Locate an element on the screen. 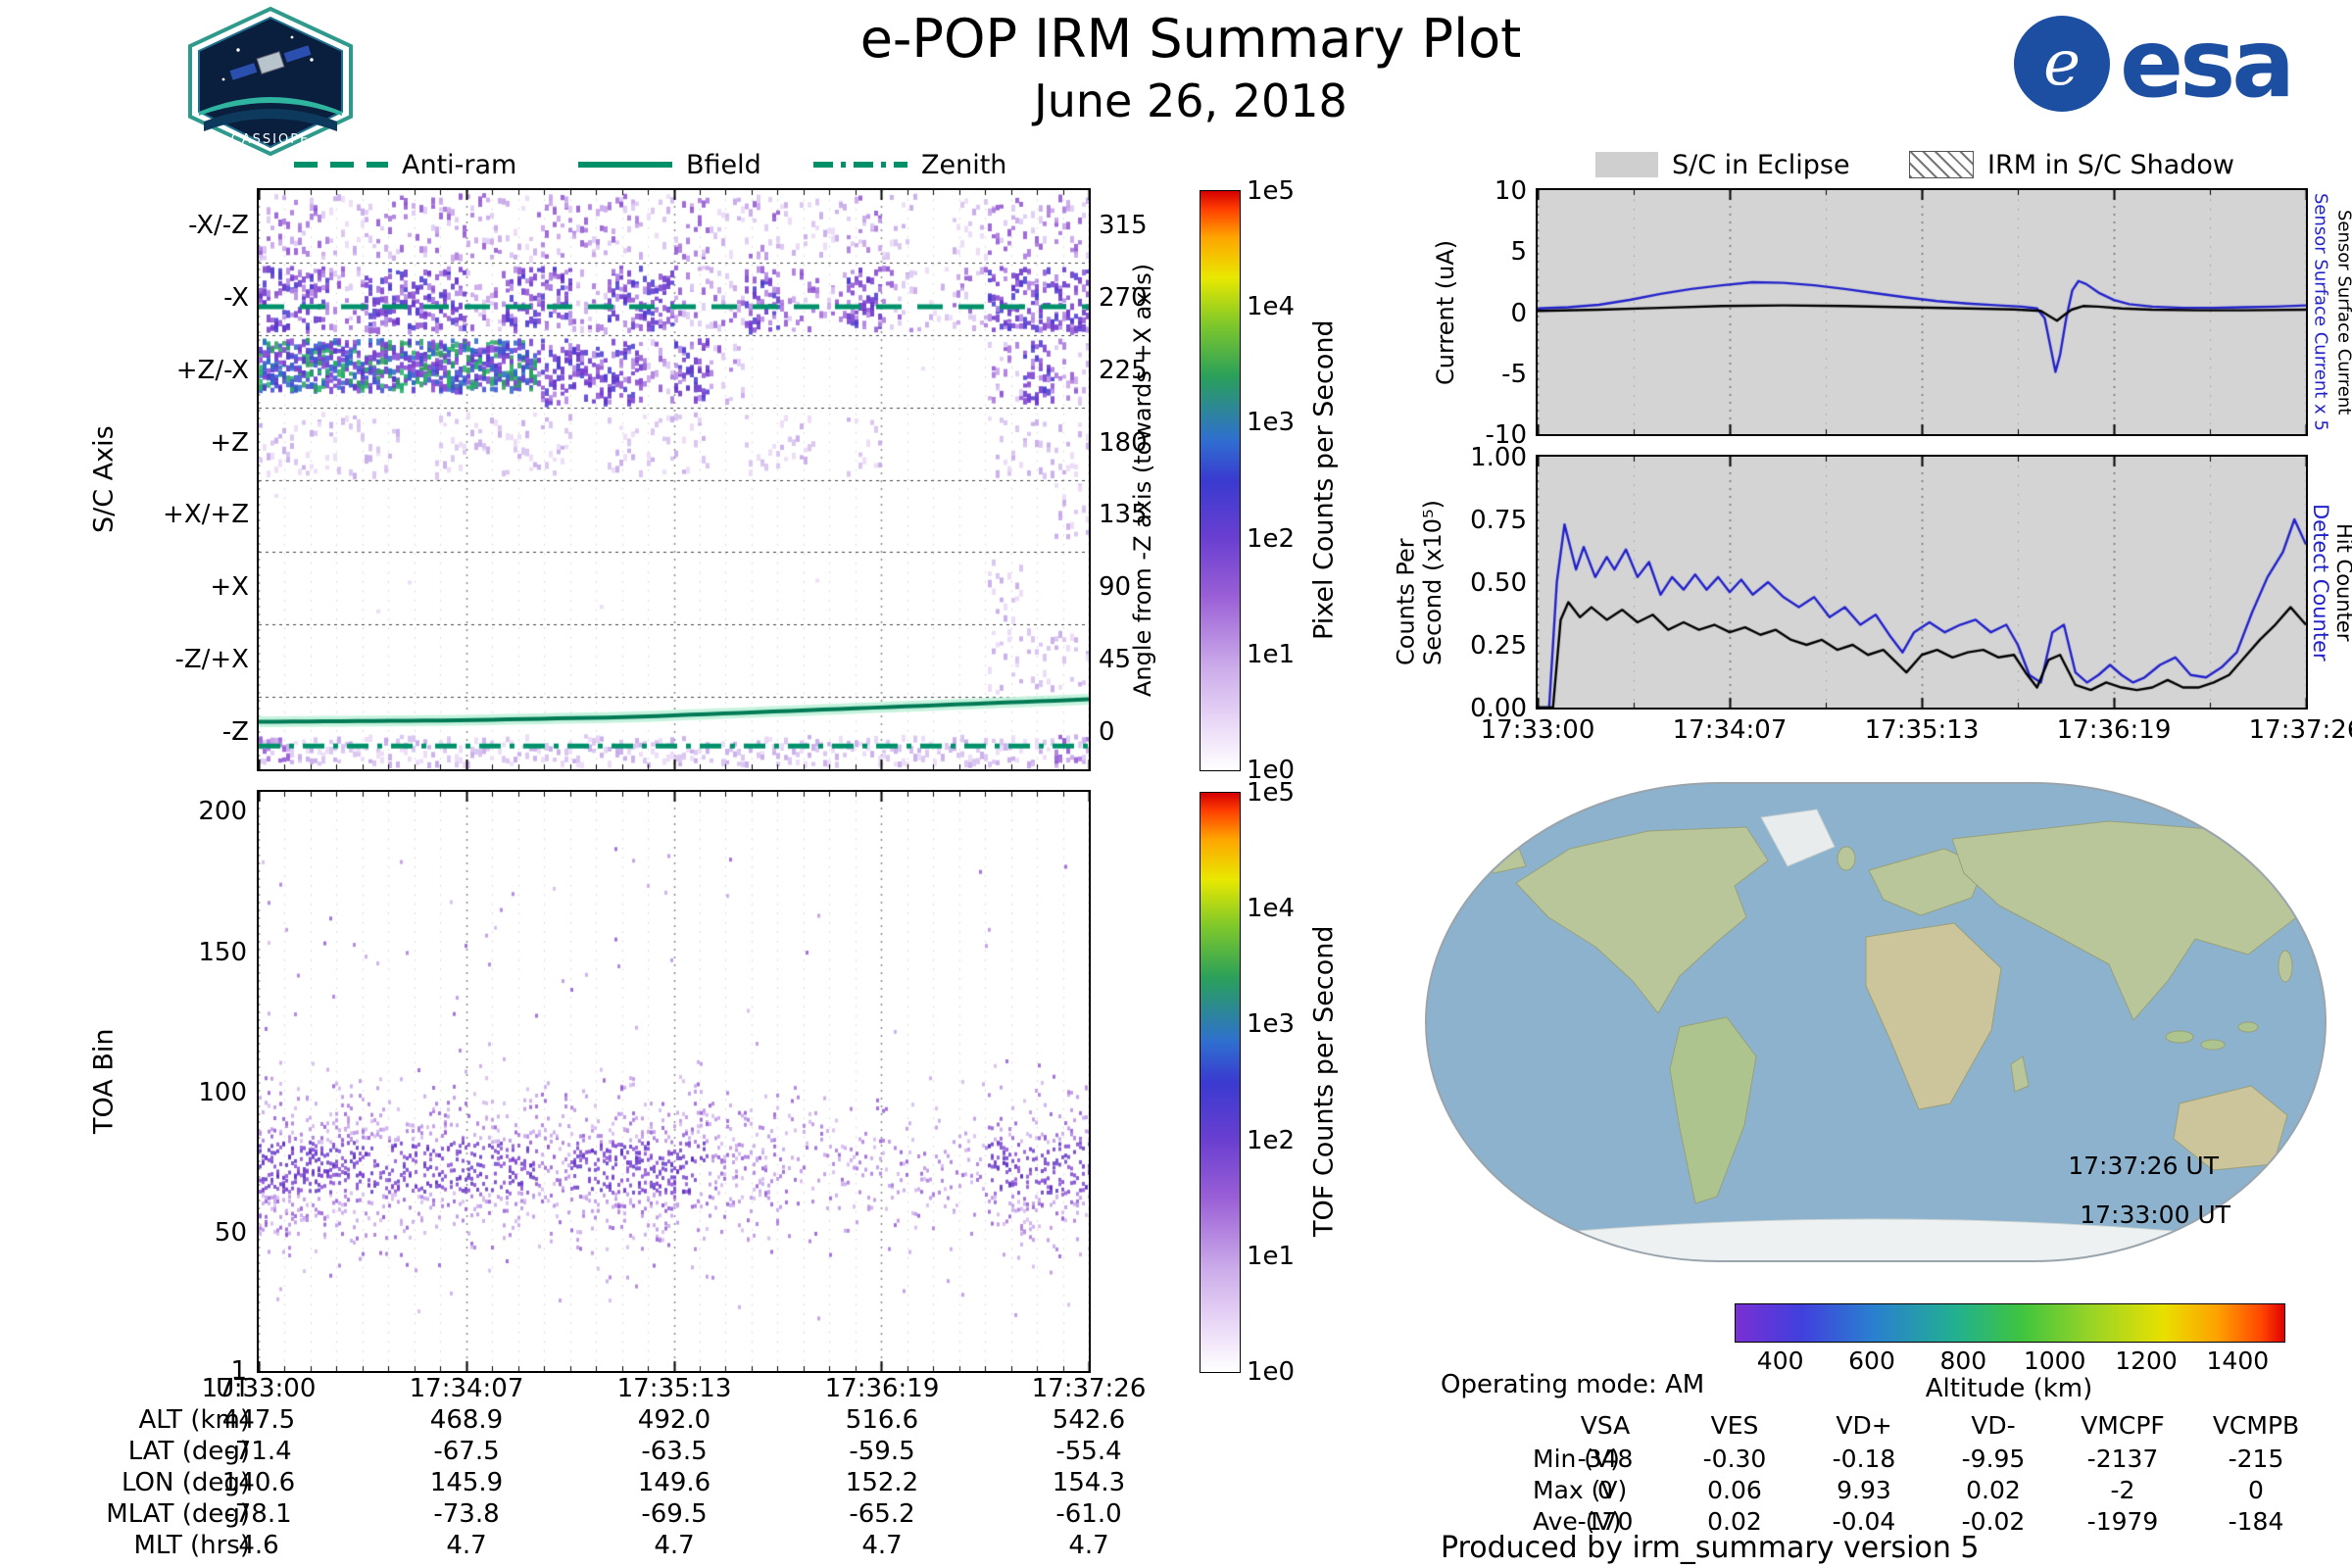  legend-eclipse: S/C in Eclipse is located at coordinates (1722, 164).